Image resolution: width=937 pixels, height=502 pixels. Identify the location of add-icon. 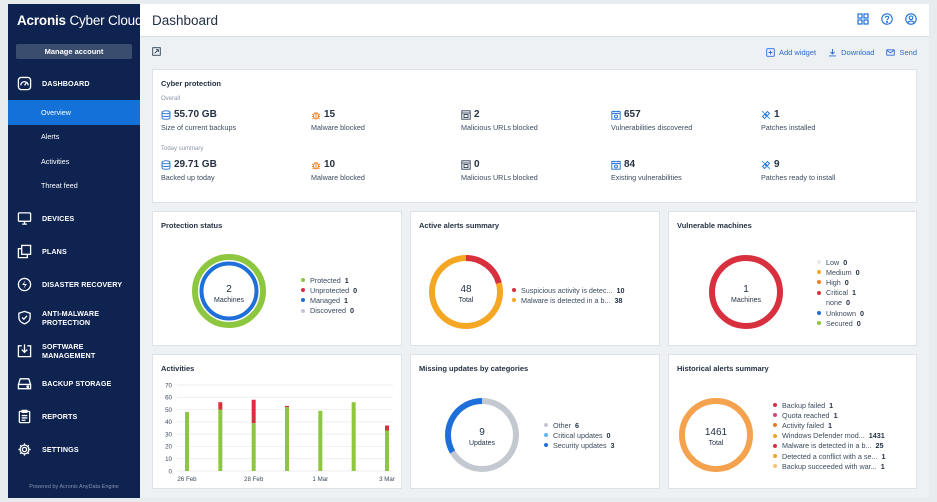
(770, 52).